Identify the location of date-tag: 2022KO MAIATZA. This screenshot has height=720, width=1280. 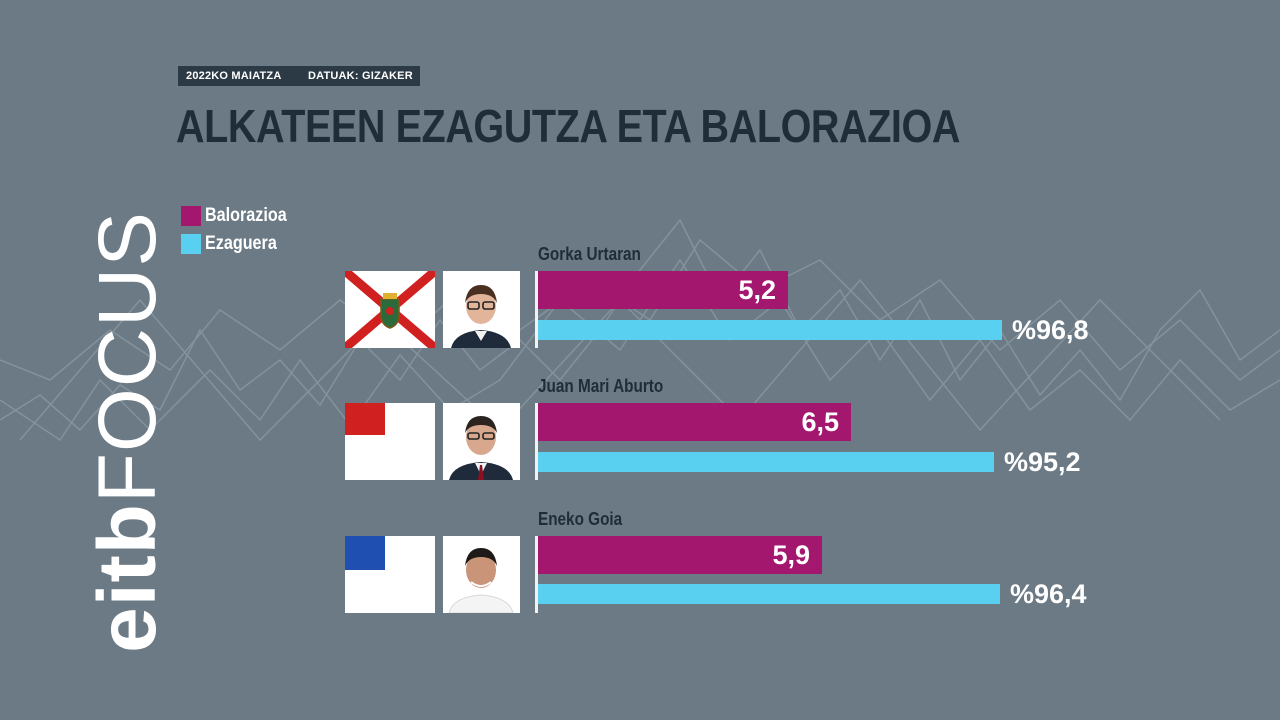
(242, 76).